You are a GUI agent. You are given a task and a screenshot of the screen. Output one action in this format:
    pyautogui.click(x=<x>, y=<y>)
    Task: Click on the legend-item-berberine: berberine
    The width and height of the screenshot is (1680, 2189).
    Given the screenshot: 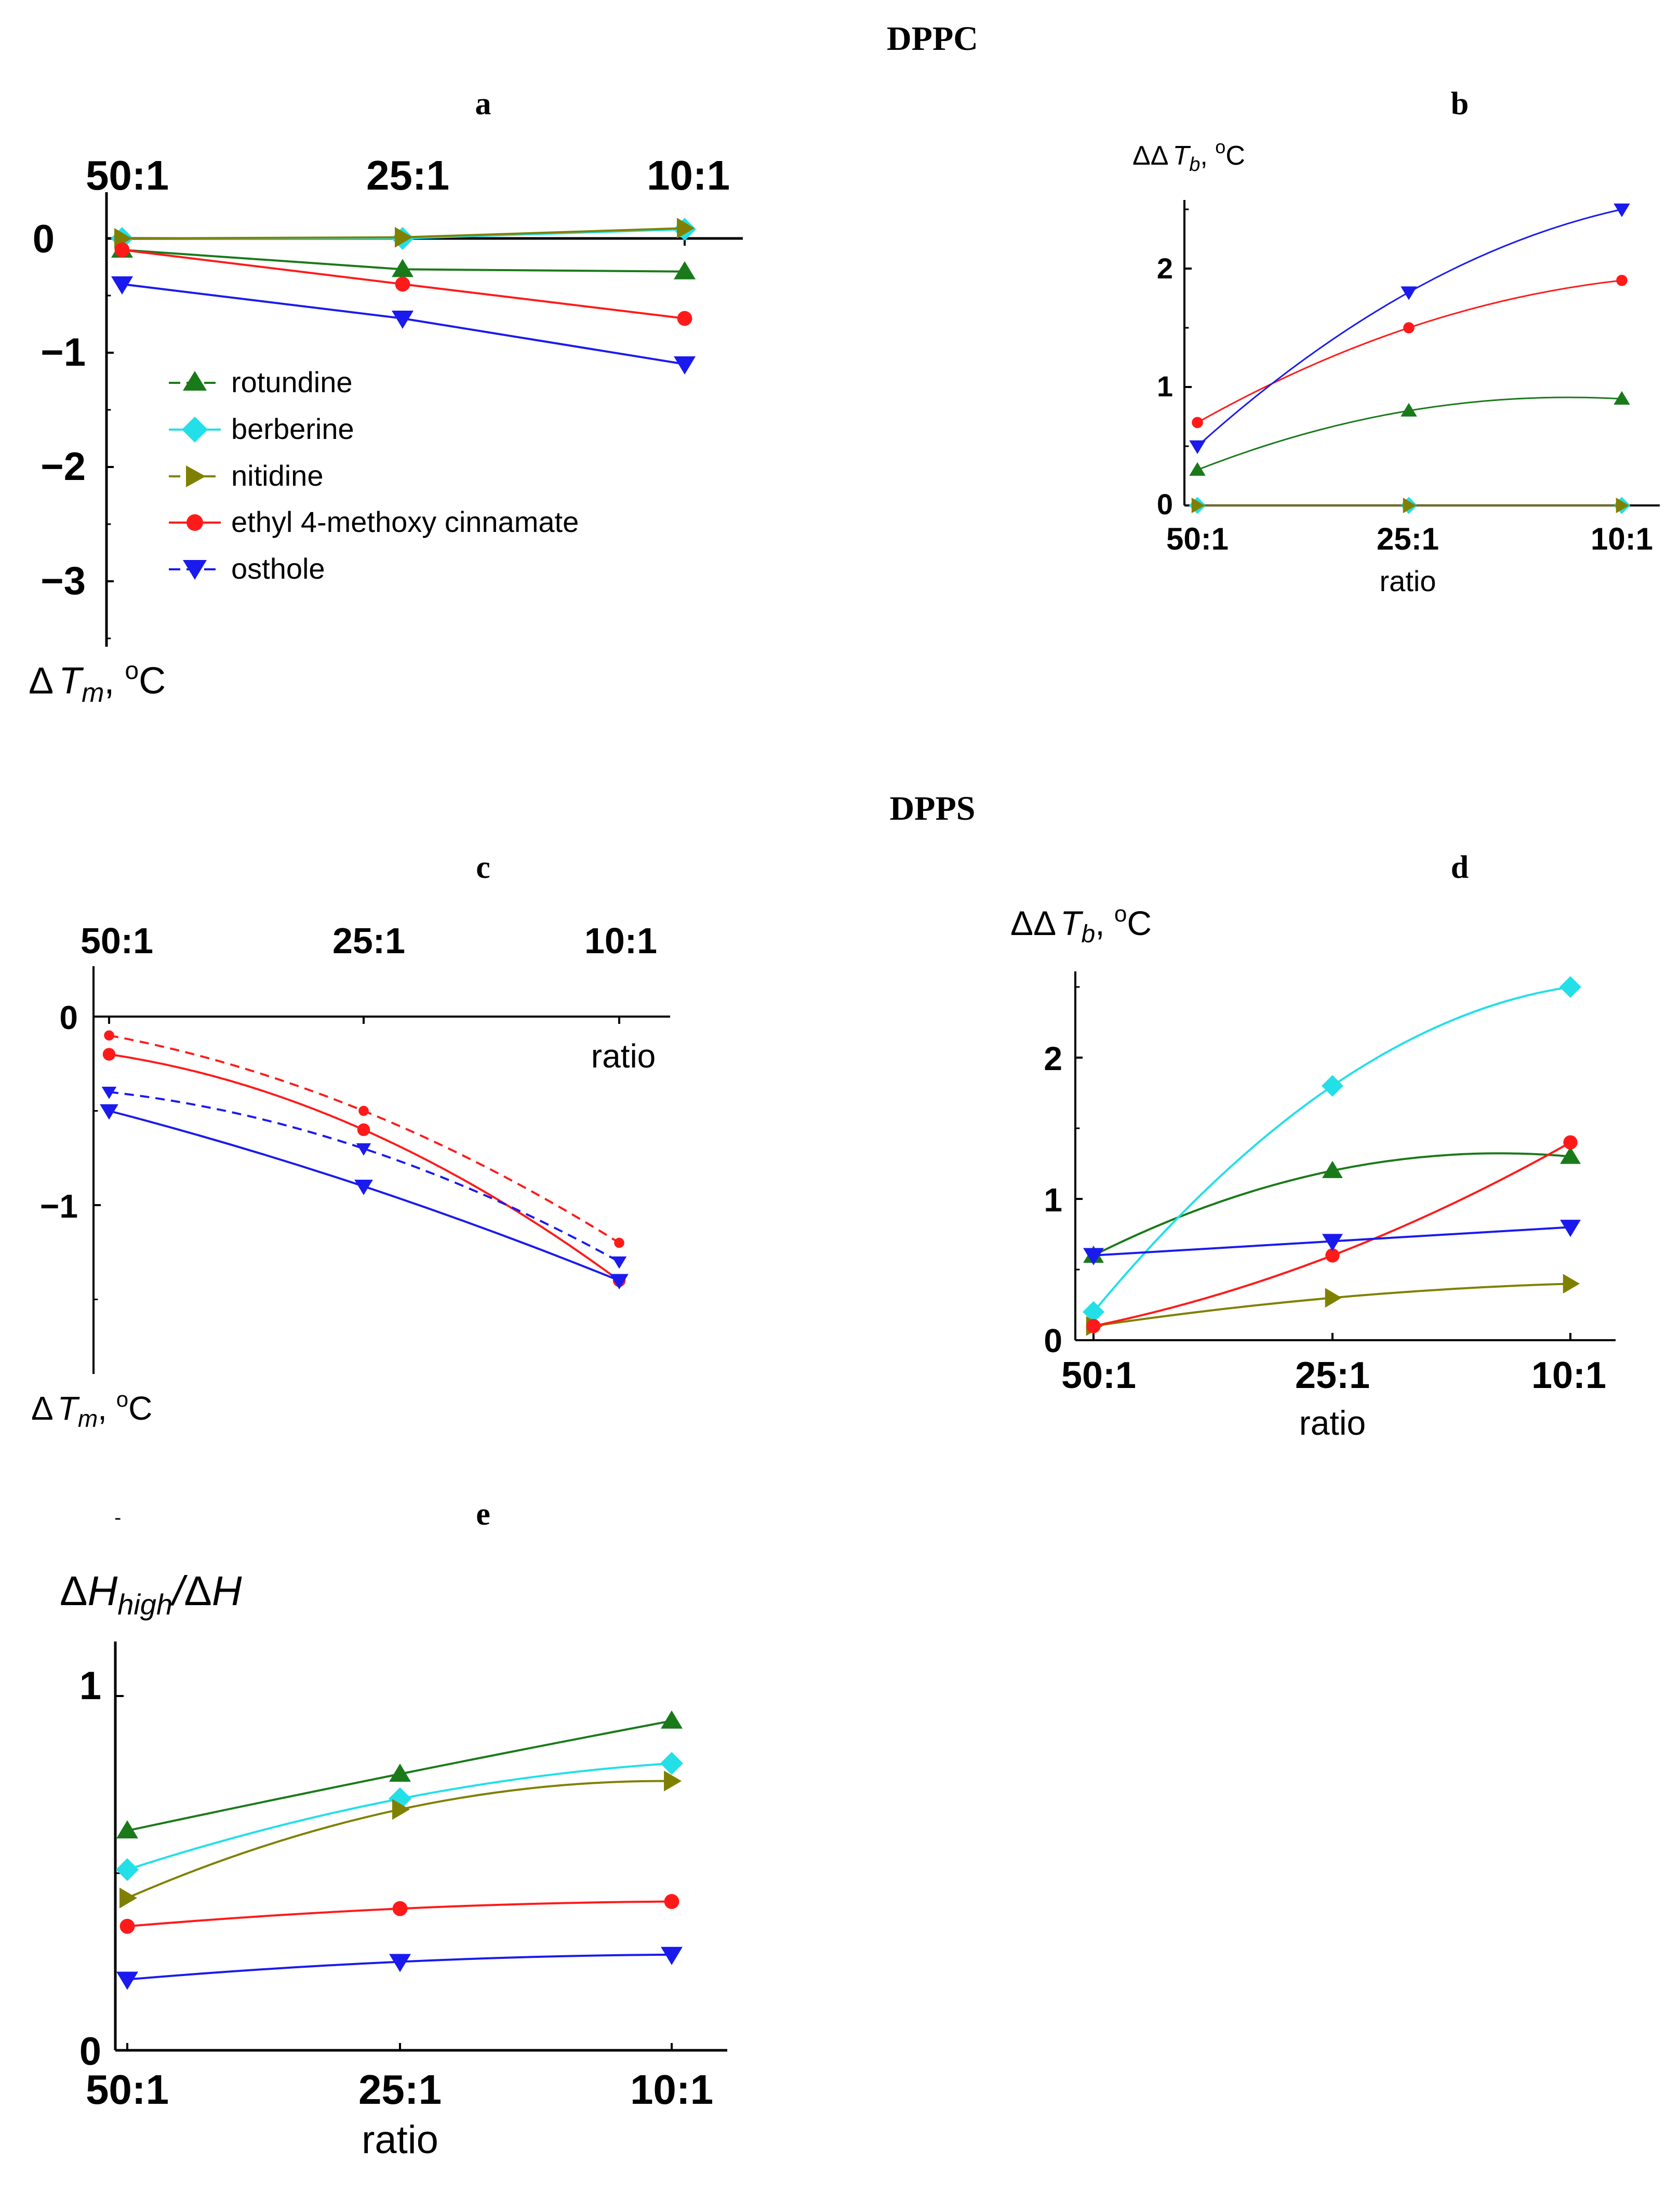 What is the action you would take?
    pyautogui.click(x=261, y=428)
    